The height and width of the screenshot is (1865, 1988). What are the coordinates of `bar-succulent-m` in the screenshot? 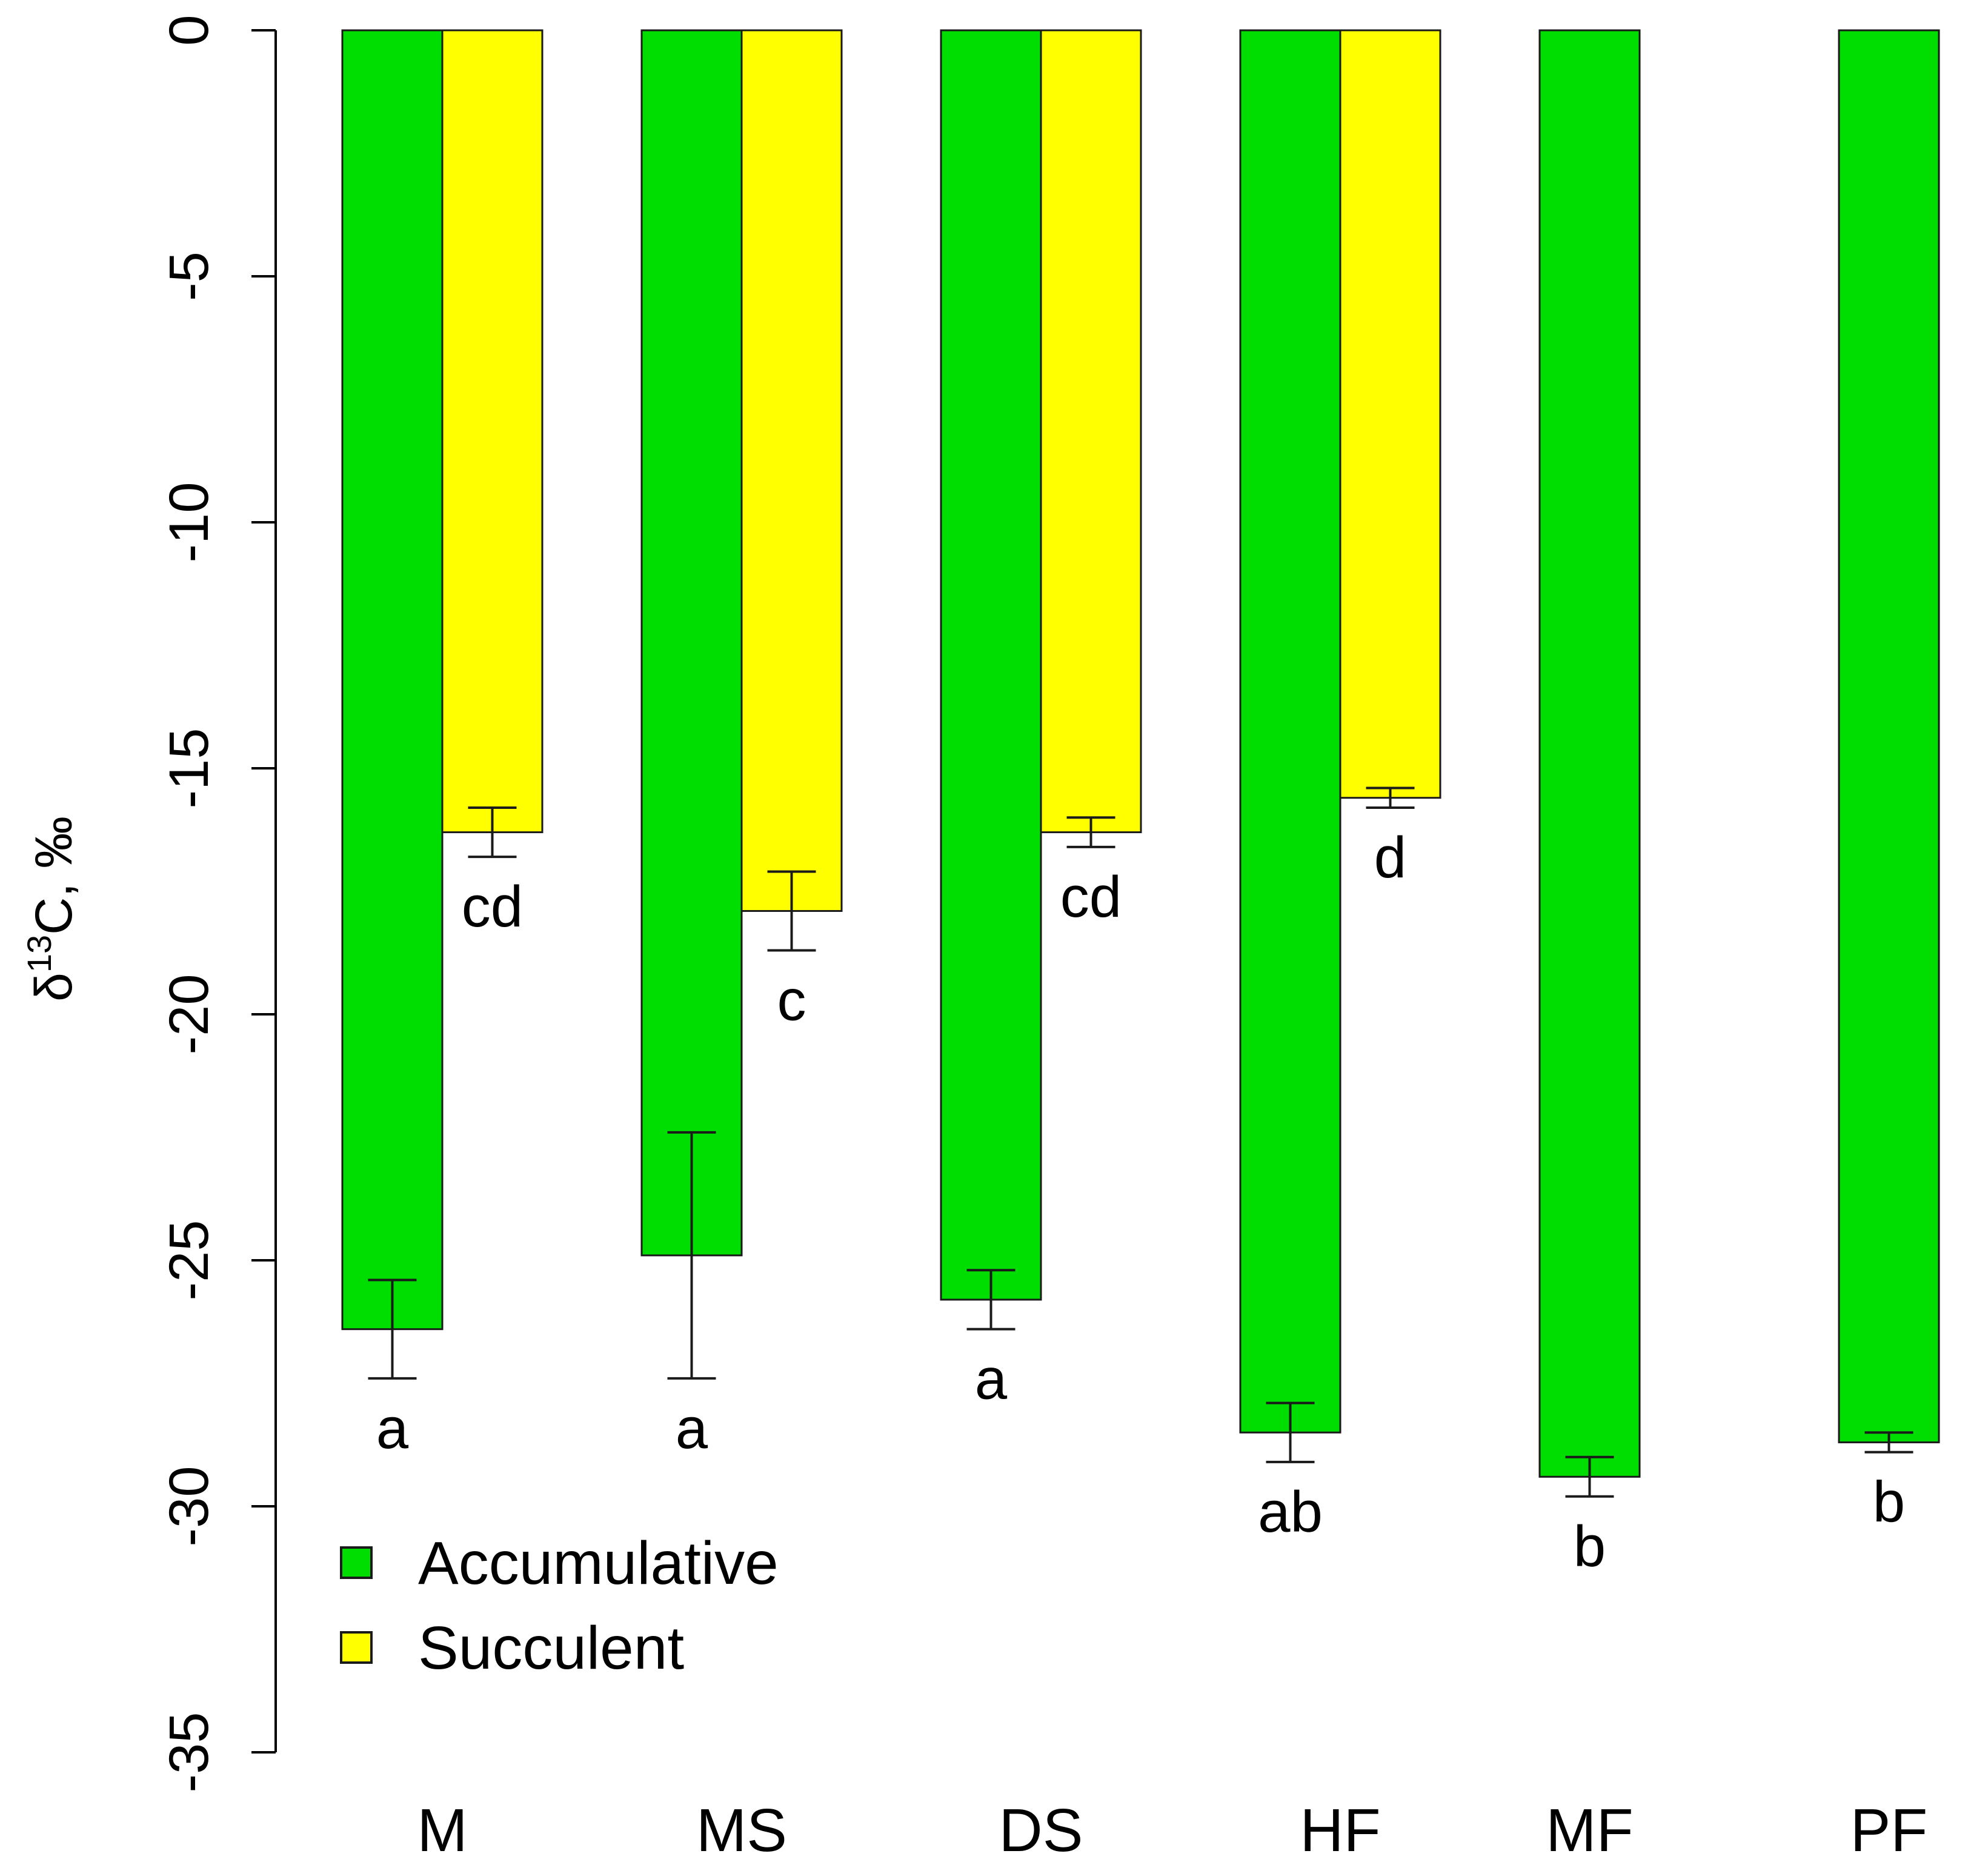 It's located at (492, 432).